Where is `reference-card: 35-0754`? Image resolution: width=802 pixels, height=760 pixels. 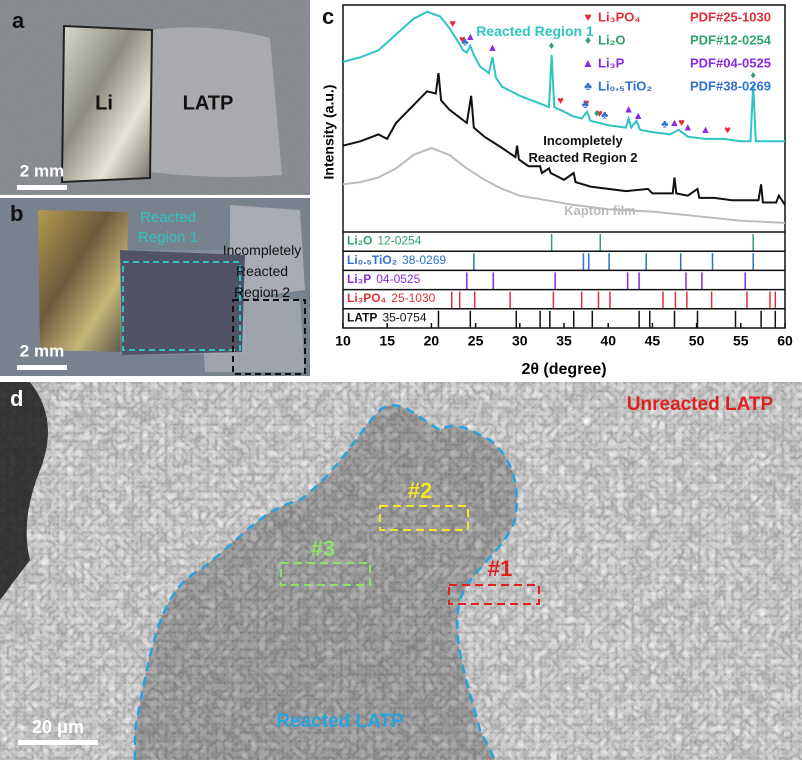
reference-card: 35-0754 is located at coordinates (404, 318).